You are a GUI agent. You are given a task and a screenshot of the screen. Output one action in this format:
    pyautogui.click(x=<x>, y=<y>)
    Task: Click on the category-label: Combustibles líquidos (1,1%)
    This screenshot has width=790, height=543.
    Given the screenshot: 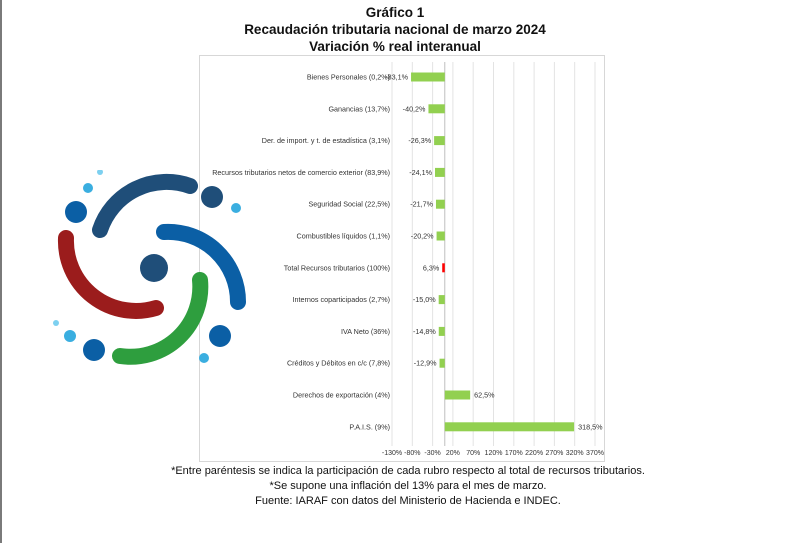 What is the action you would take?
    pyautogui.click(x=343, y=236)
    